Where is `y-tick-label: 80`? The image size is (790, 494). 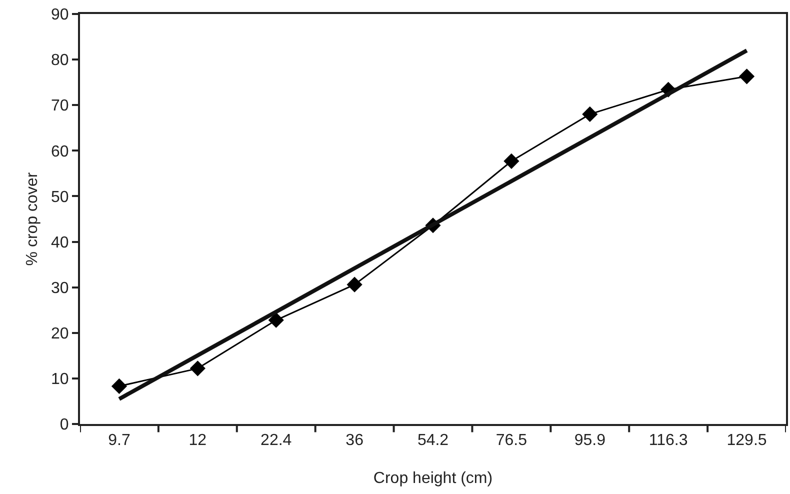
y-tick-label: 80 is located at coordinates (60, 61).